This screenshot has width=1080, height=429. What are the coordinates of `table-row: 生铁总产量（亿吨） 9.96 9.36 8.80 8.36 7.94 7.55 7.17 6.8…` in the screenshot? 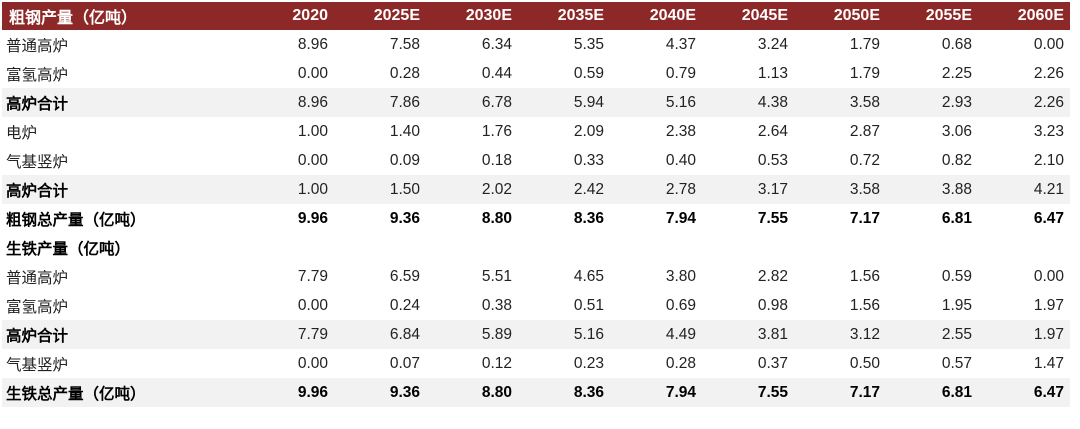 It's located at (536, 392).